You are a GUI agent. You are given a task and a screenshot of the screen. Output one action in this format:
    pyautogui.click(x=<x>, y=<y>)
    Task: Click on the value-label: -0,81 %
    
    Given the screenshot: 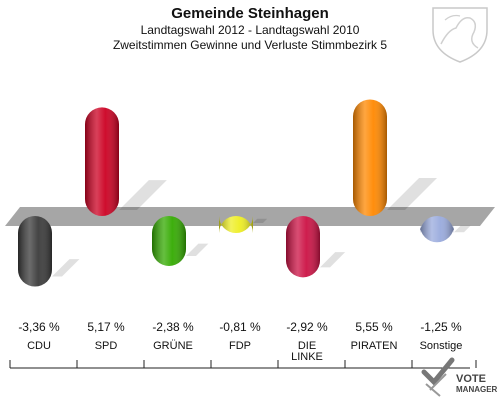 What is the action you would take?
    pyautogui.click(x=240, y=327)
    